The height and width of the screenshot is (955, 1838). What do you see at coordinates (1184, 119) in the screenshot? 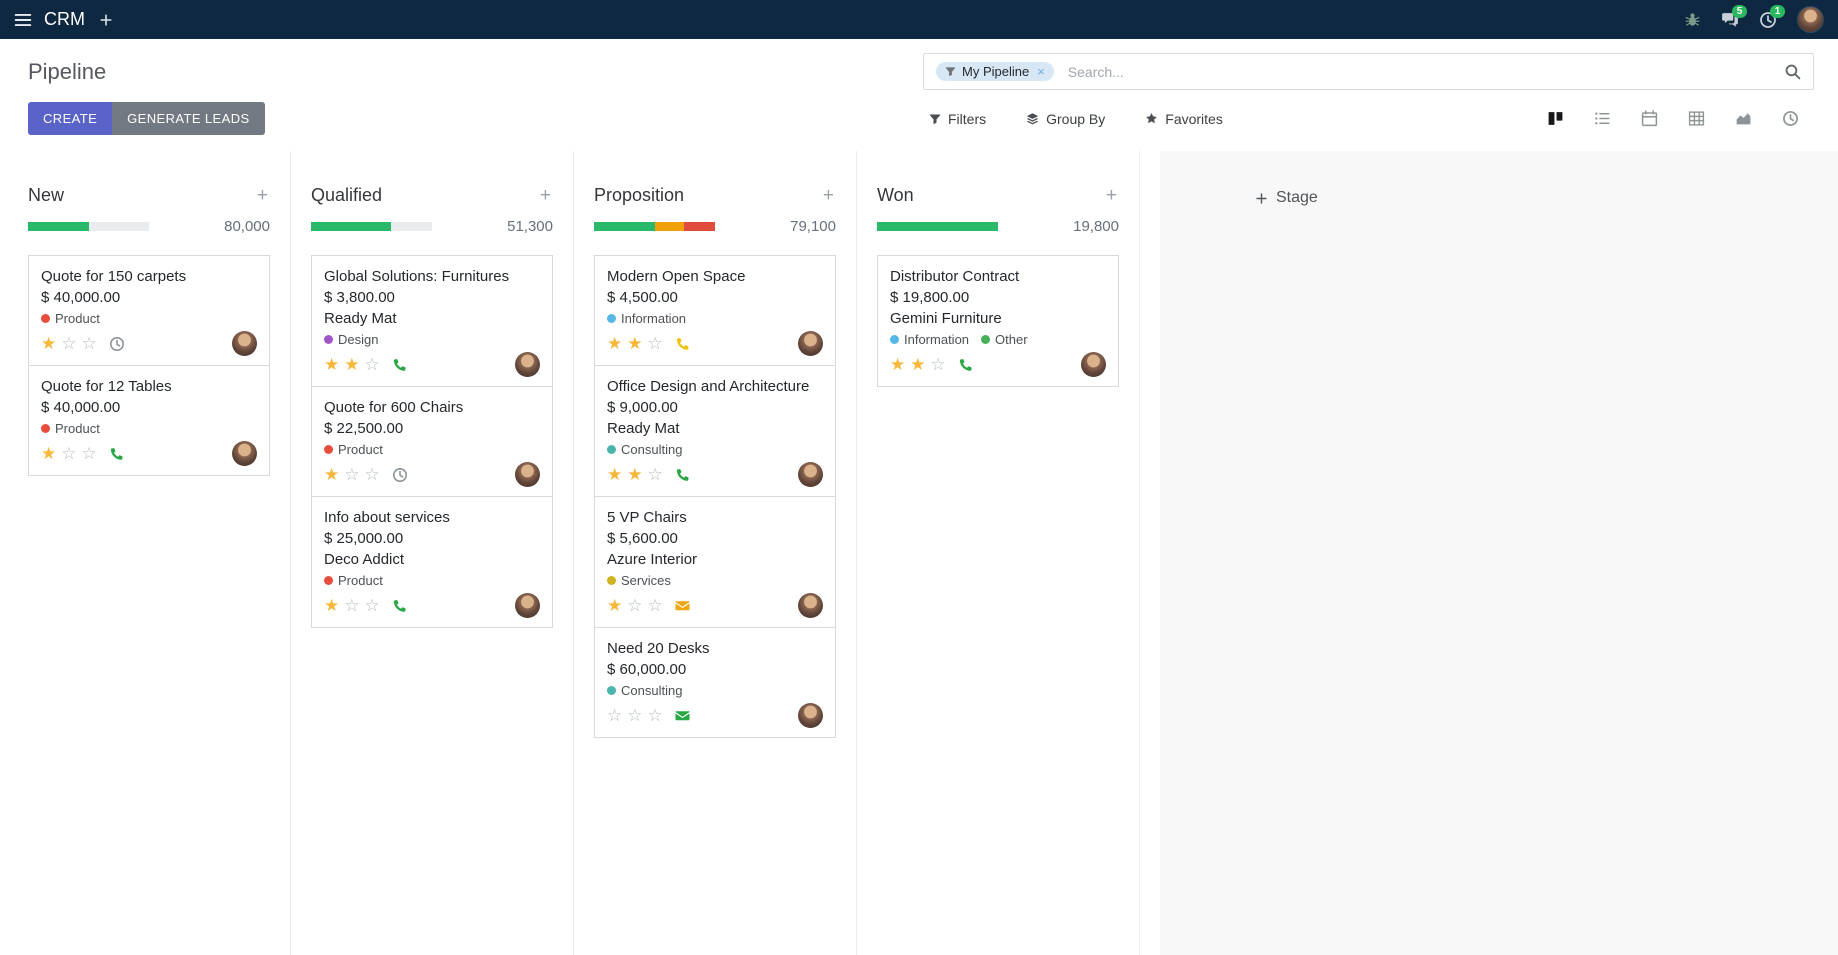
I see `favorites-button: Favorites` at bounding box center [1184, 119].